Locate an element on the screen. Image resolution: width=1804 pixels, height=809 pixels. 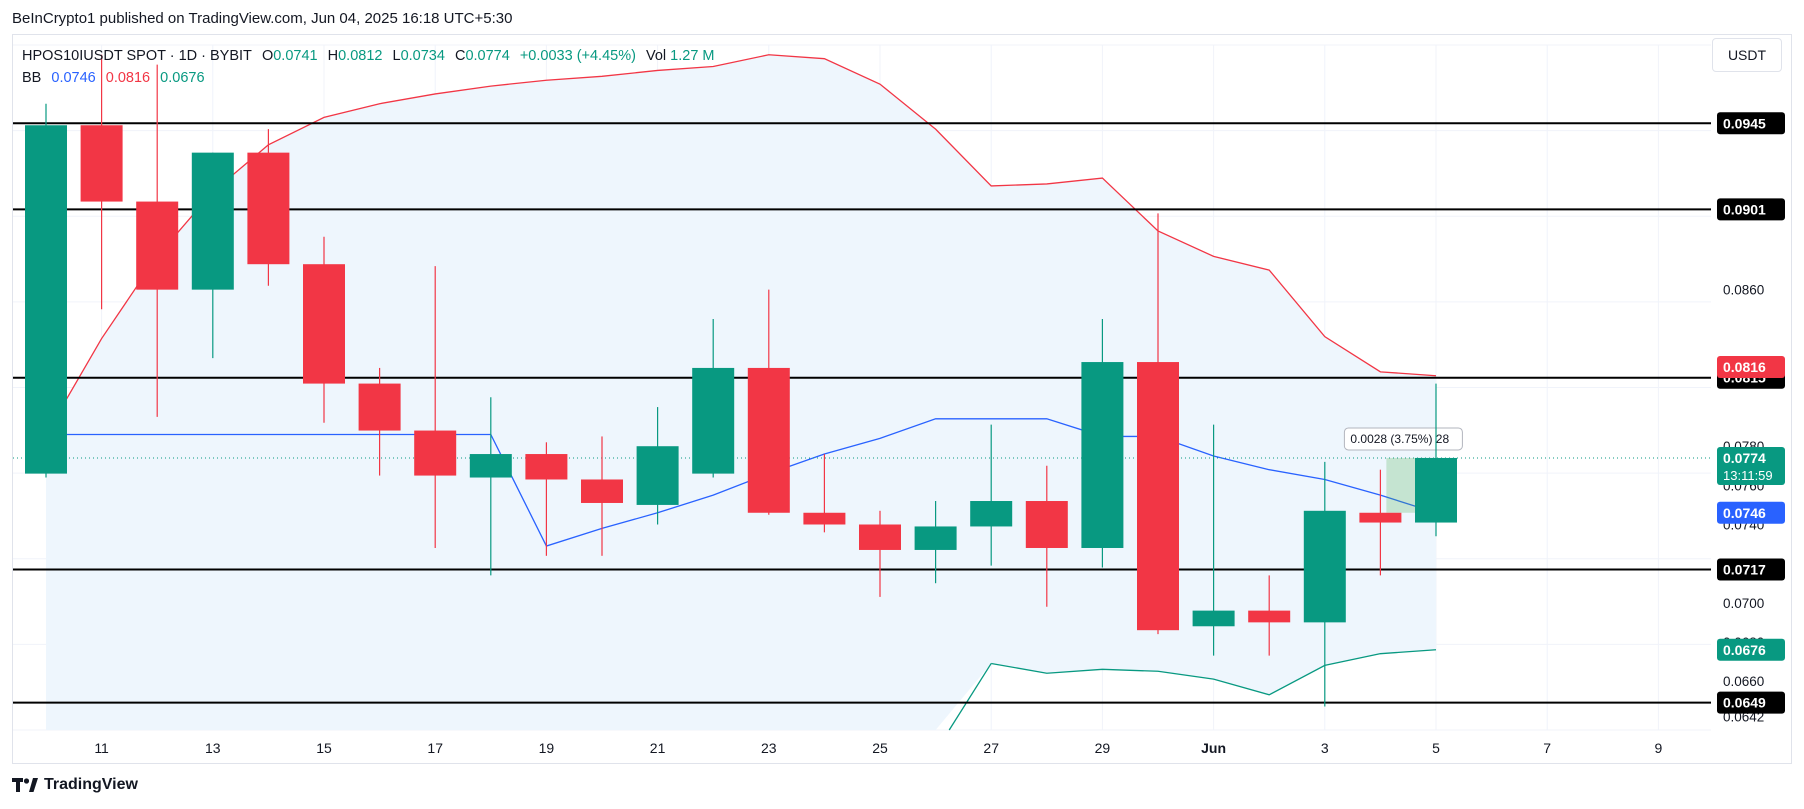
time-tick-label: 29 is located at coordinates (1103, 748).